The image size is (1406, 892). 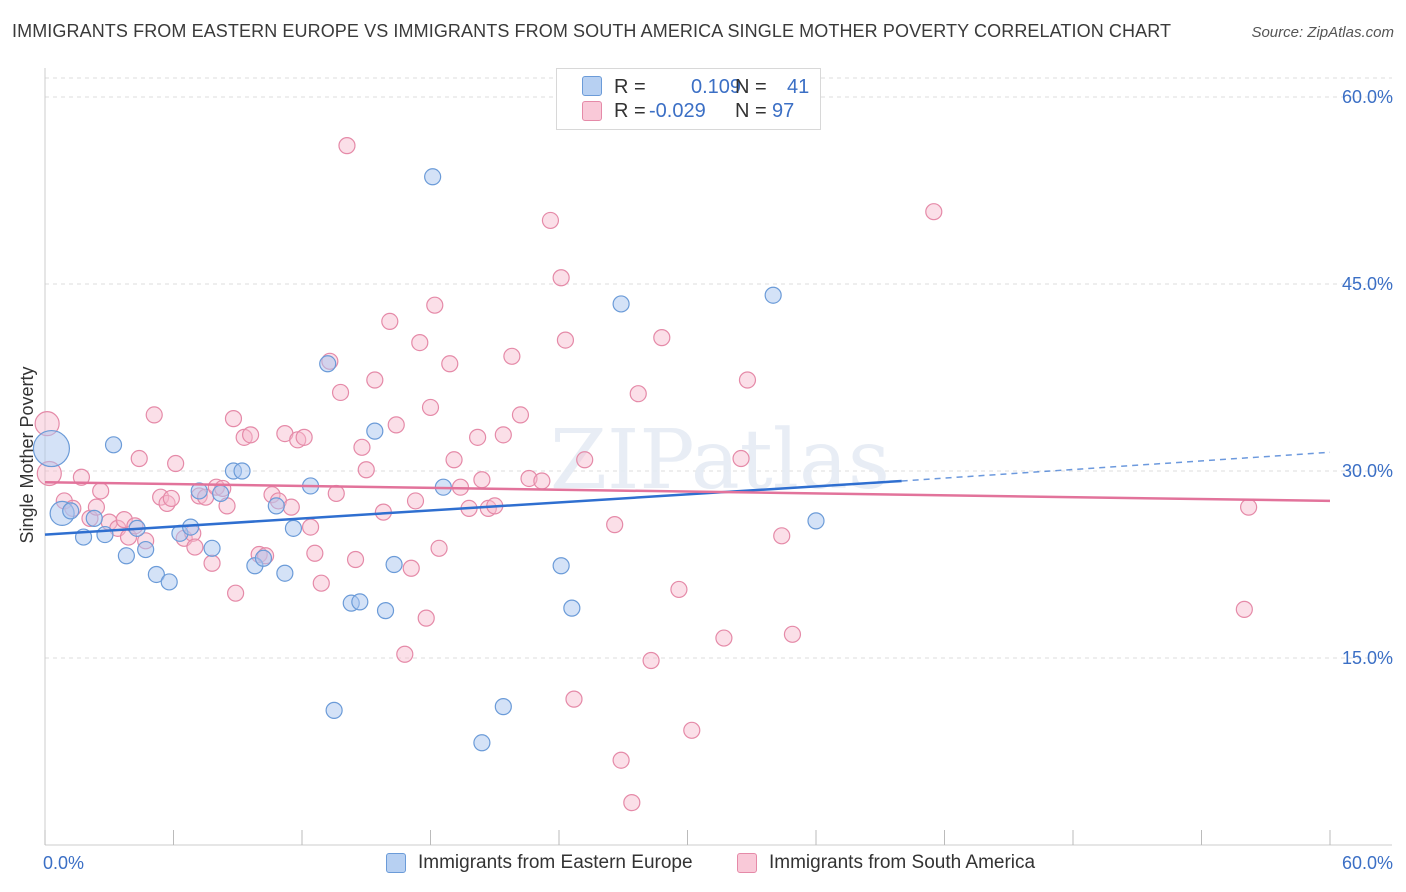 What do you see at coordinates (677, 111) in the screenshot?
I see `legend-r-value: -0.029` at bounding box center [677, 111].